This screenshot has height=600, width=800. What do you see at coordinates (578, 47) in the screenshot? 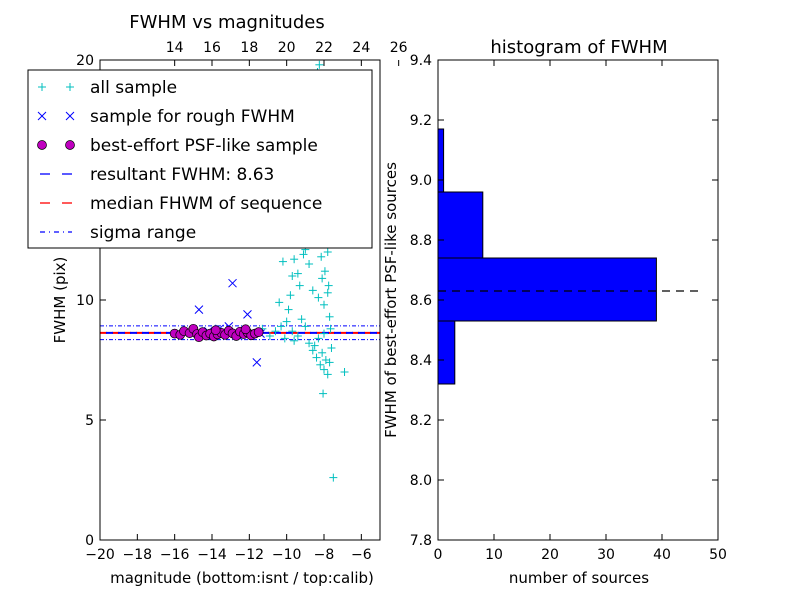
I see `histogram-title: histogram of FWHM` at bounding box center [578, 47].